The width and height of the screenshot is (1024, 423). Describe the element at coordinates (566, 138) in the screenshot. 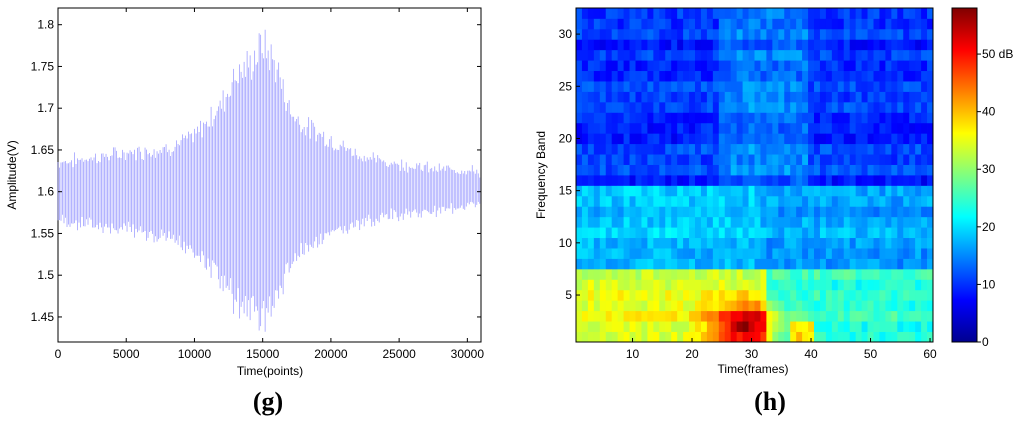

I see `spectrogram-y-tick-label: 20` at that location.